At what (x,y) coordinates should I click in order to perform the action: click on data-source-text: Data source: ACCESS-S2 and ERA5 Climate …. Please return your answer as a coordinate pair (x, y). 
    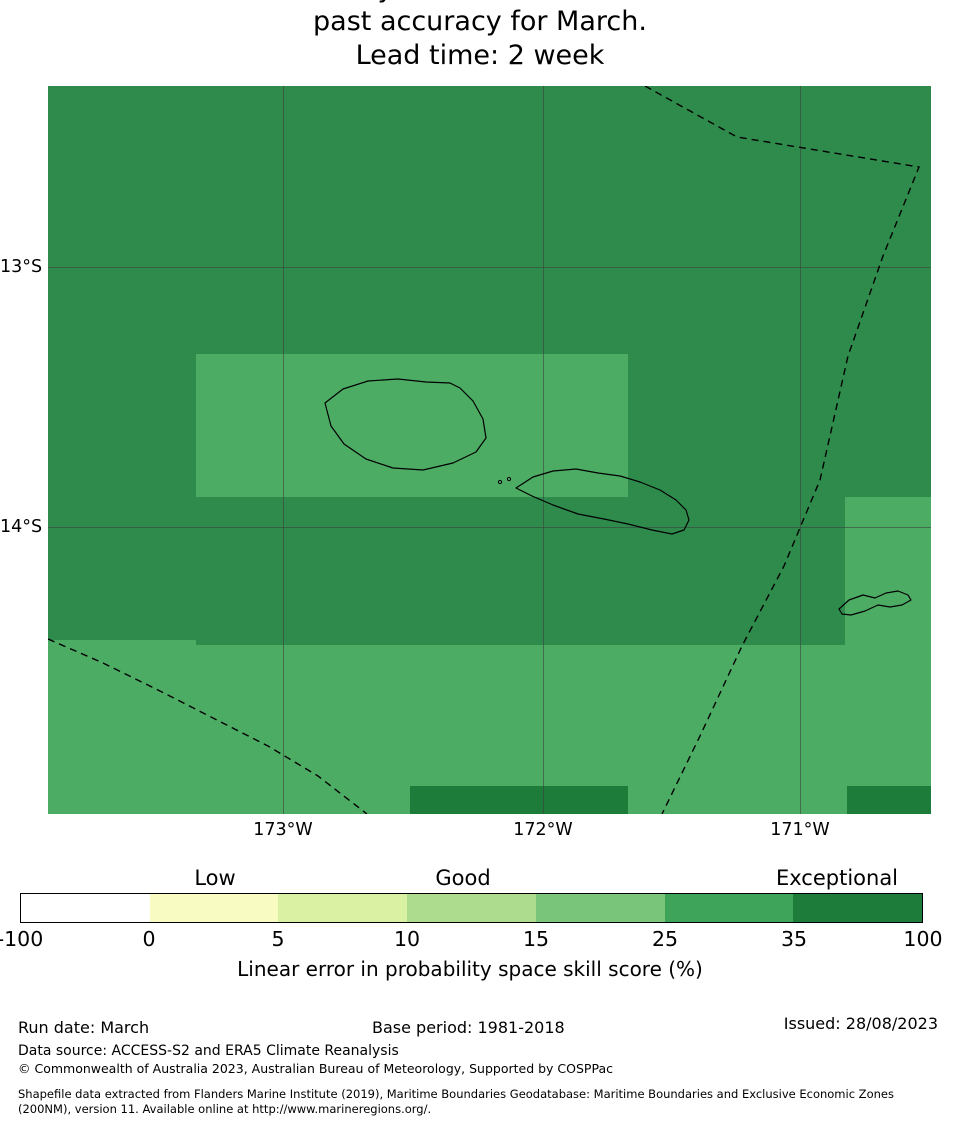
    Looking at the image, I should click on (208, 1051).